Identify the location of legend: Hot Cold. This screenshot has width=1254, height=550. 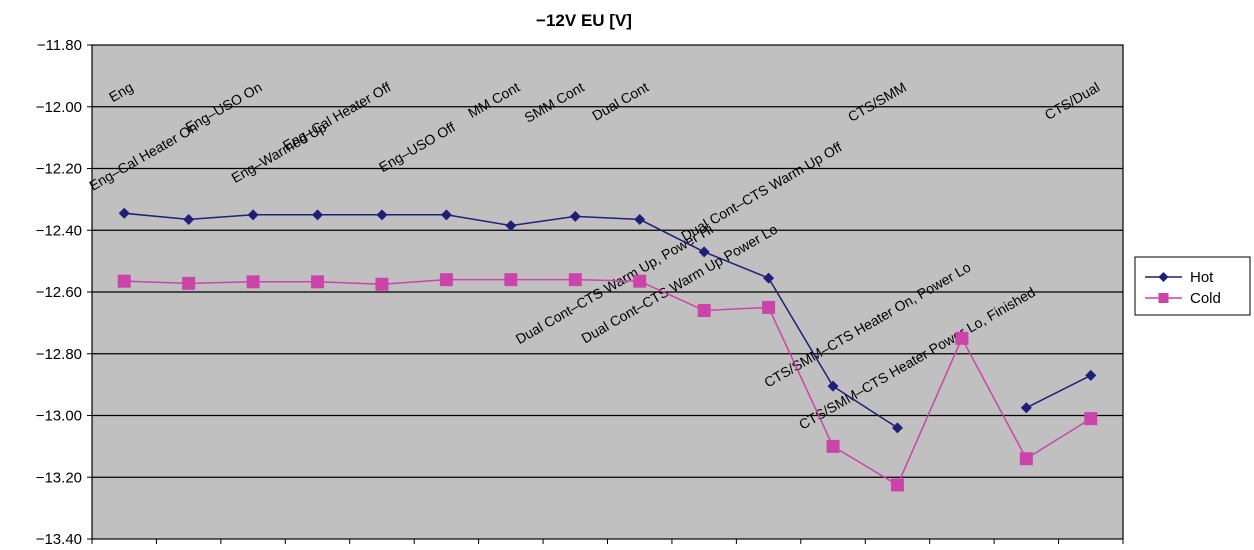
(1192, 286).